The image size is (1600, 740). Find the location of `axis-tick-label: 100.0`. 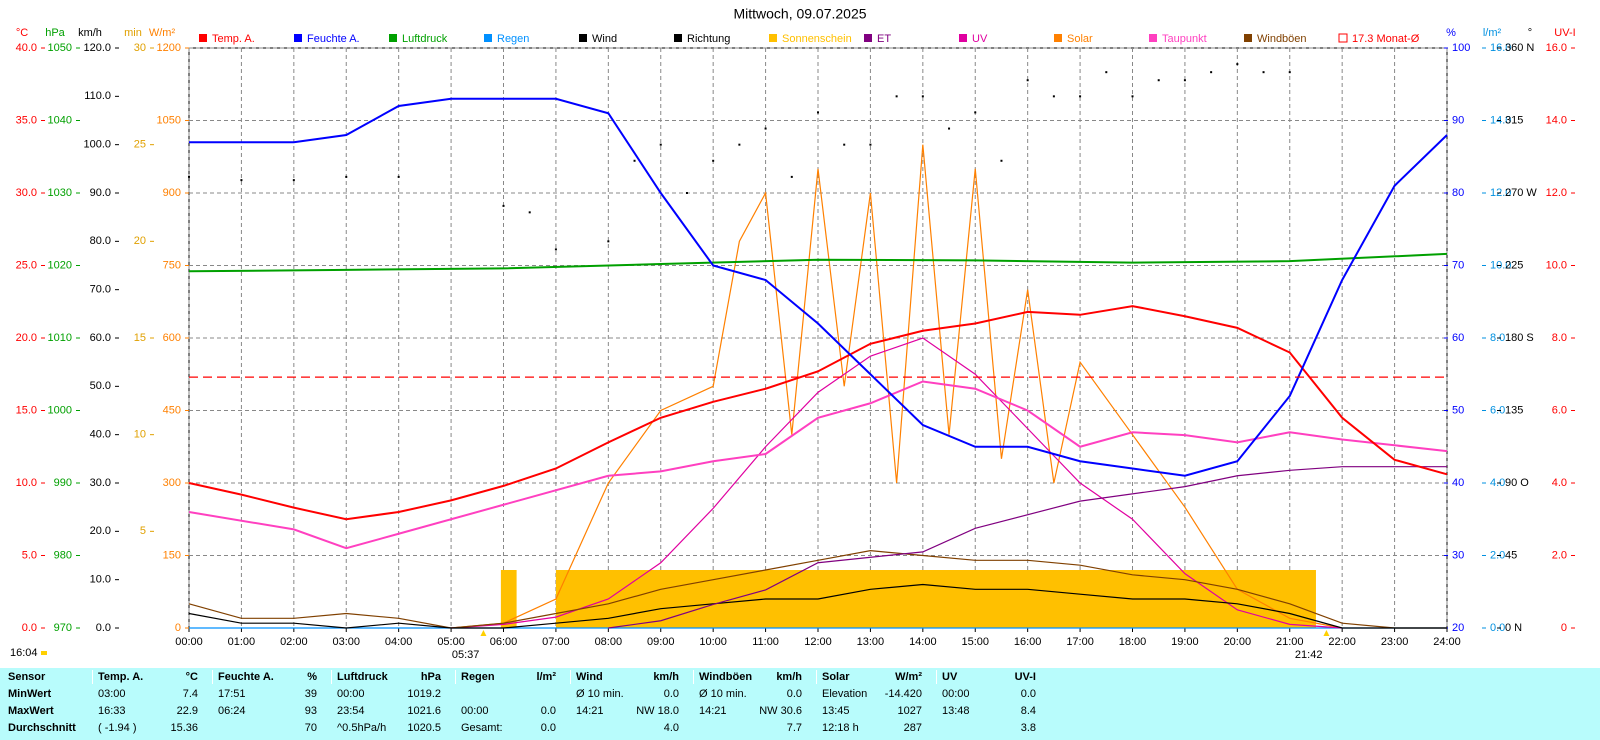

axis-tick-label: 100.0 is located at coordinates (97, 145).